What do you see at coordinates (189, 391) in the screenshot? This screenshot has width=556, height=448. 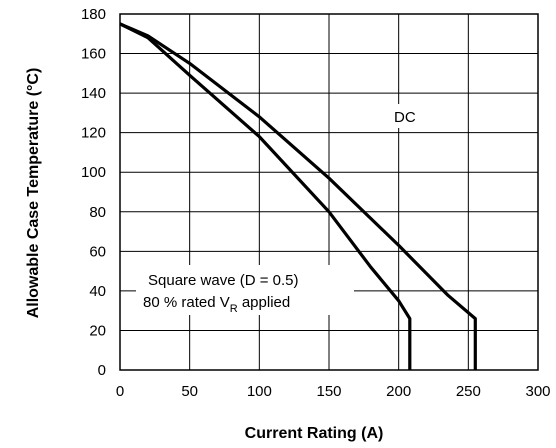 I see `x-tick-label: 50` at bounding box center [189, 391].